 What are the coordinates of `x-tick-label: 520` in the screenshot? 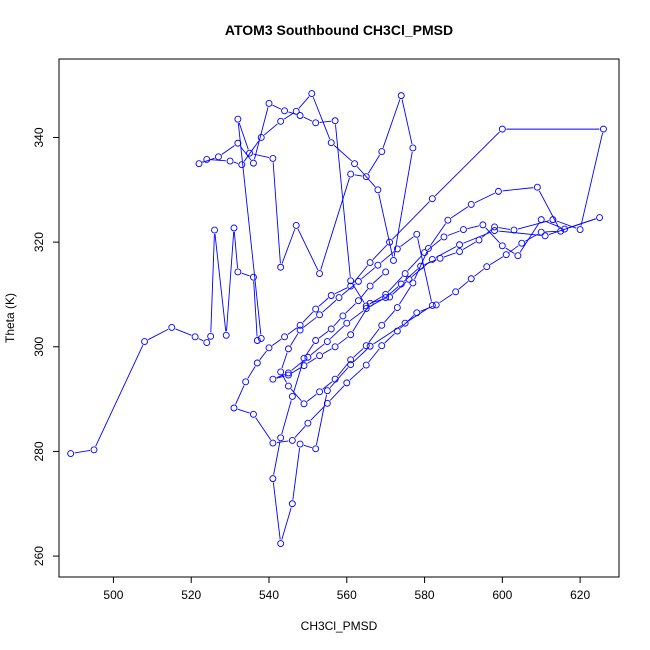 It's located at (191, 595).